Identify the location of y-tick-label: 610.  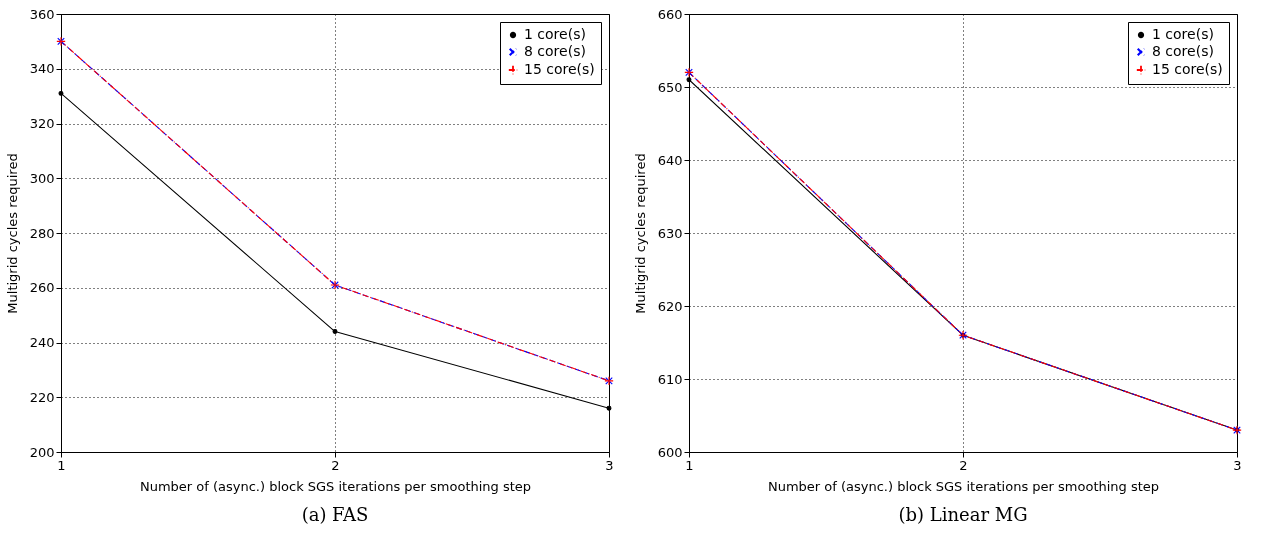
(670, 379).